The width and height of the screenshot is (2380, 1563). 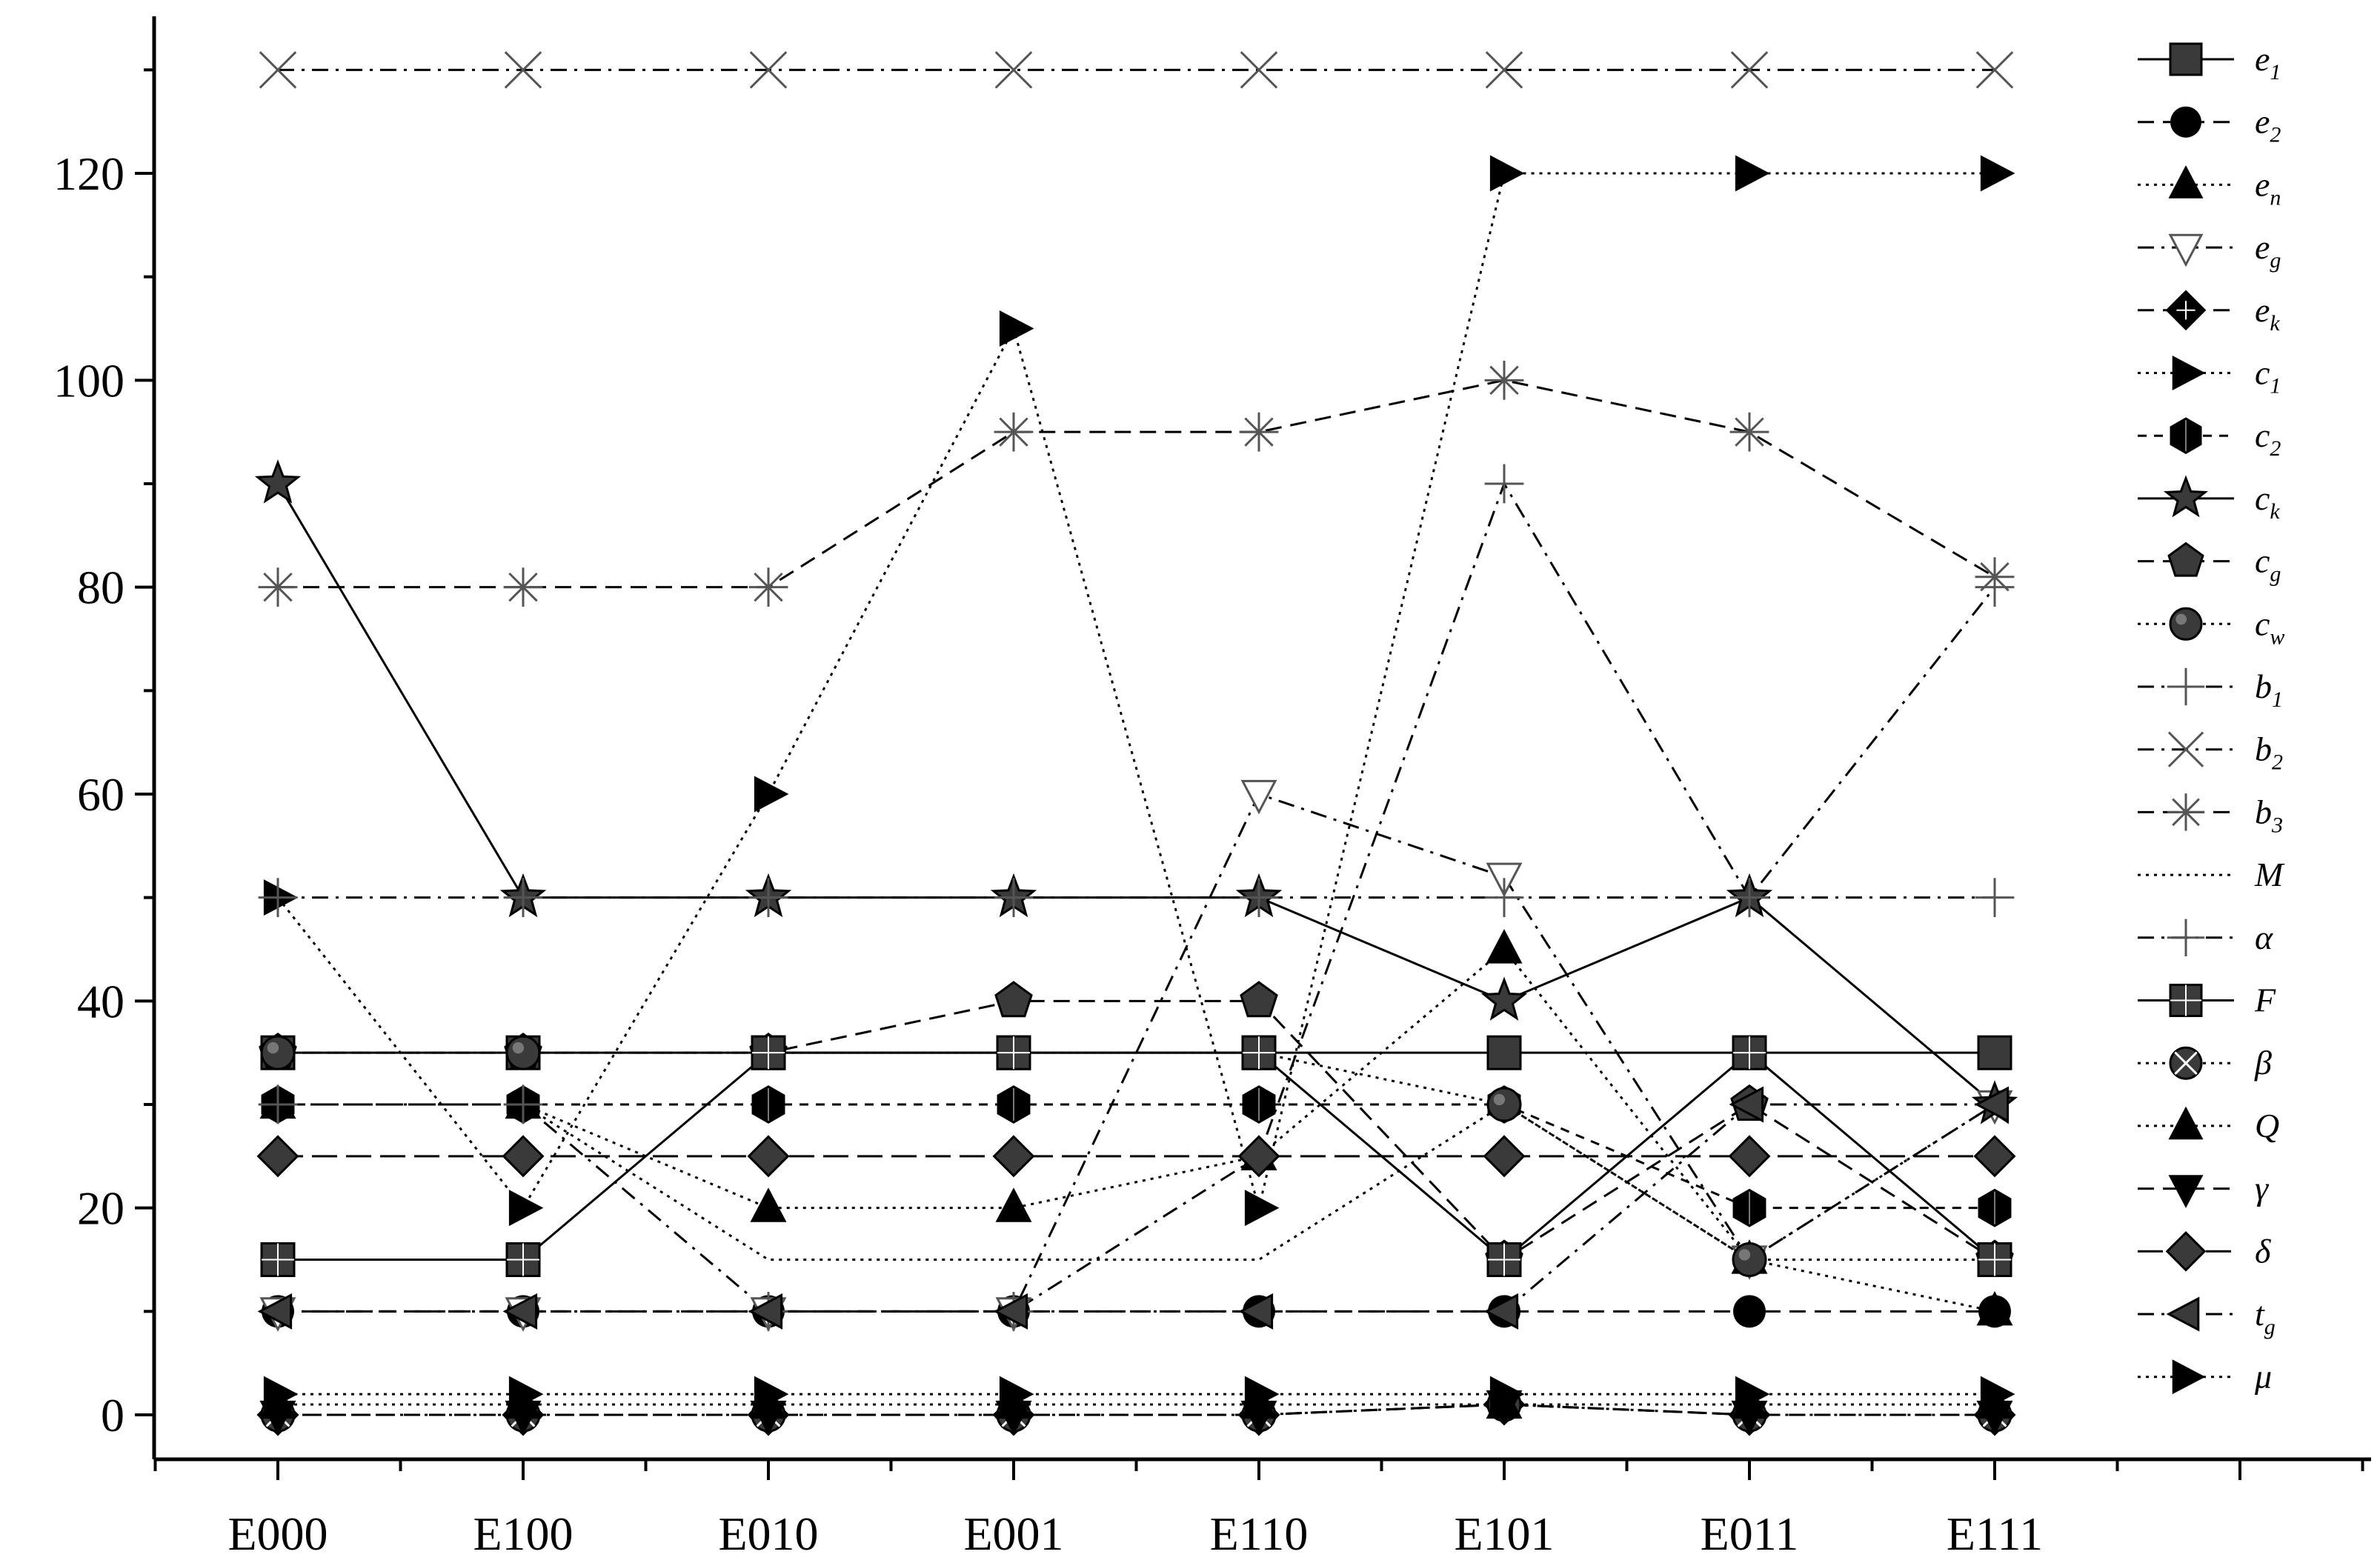 What do you see at coordinates (101, 1001) in the screenshot?
I see `y-tick-label: 40` at bounding box center [101, 1001].